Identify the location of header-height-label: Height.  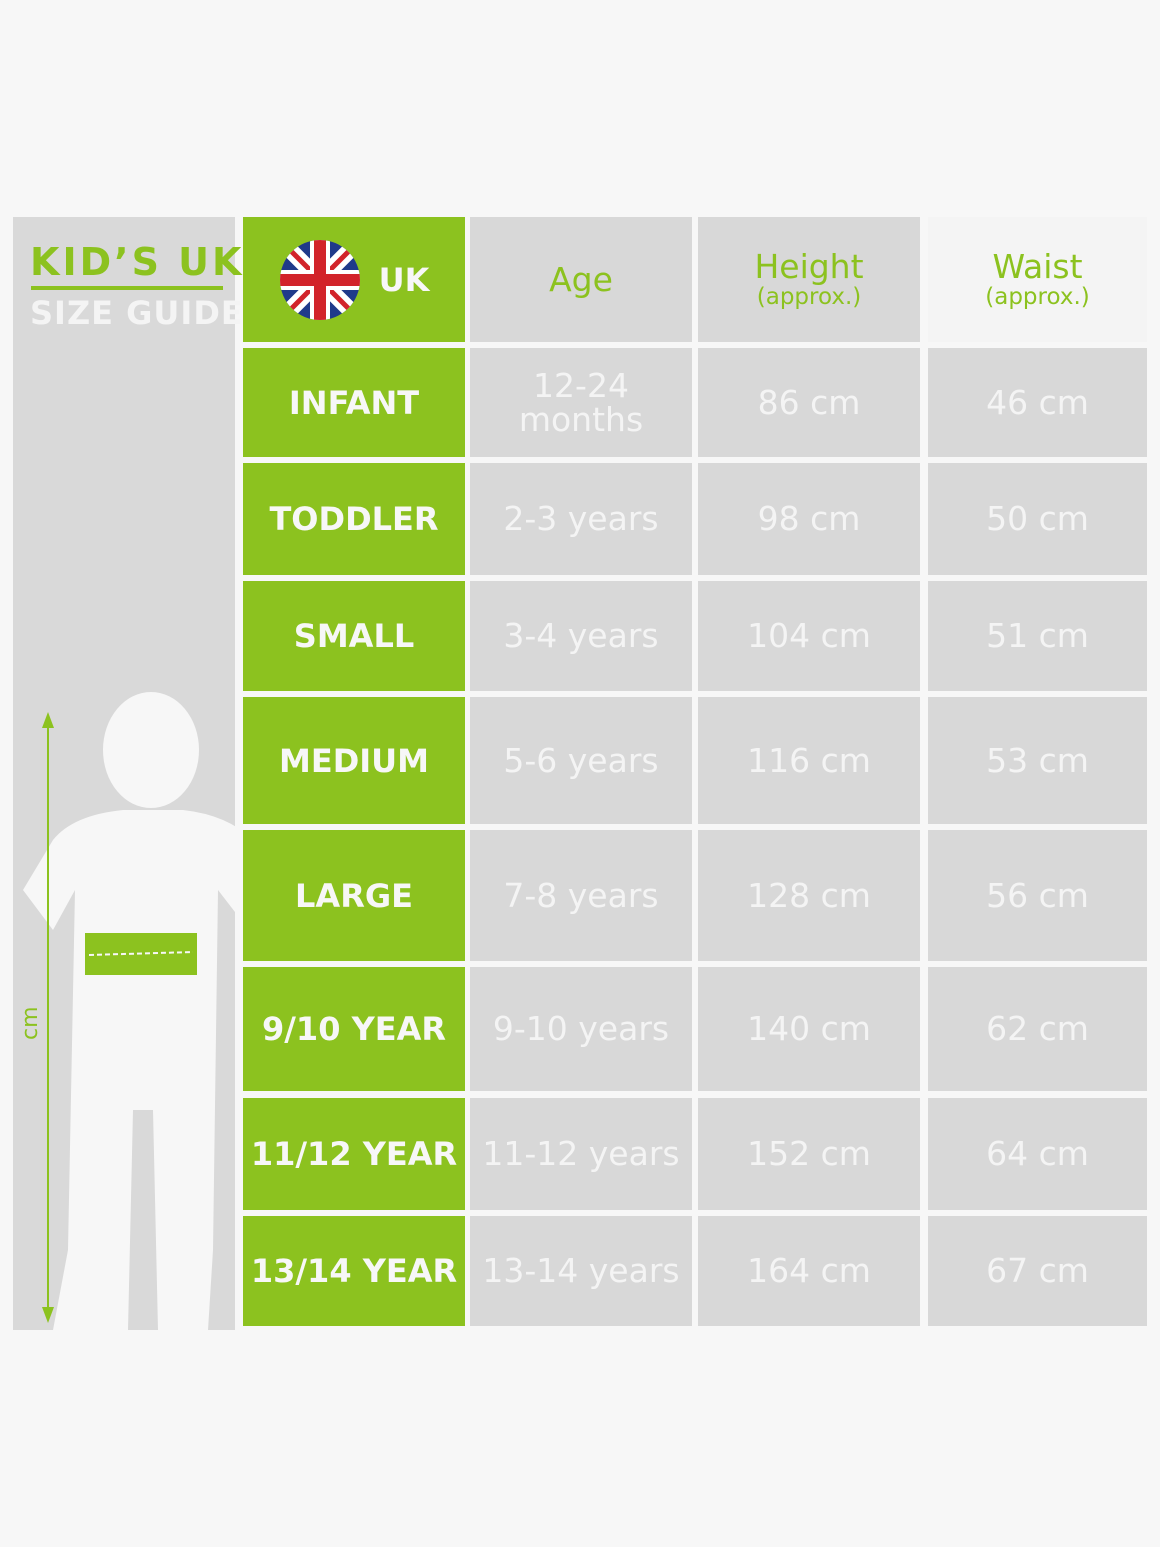
(809, 266).